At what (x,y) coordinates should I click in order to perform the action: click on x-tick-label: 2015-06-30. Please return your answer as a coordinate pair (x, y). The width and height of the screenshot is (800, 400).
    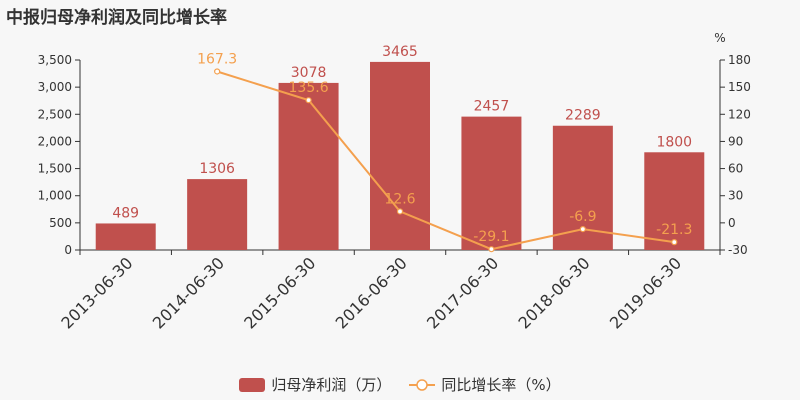
    Looking at the image, I should click on (279, 292).